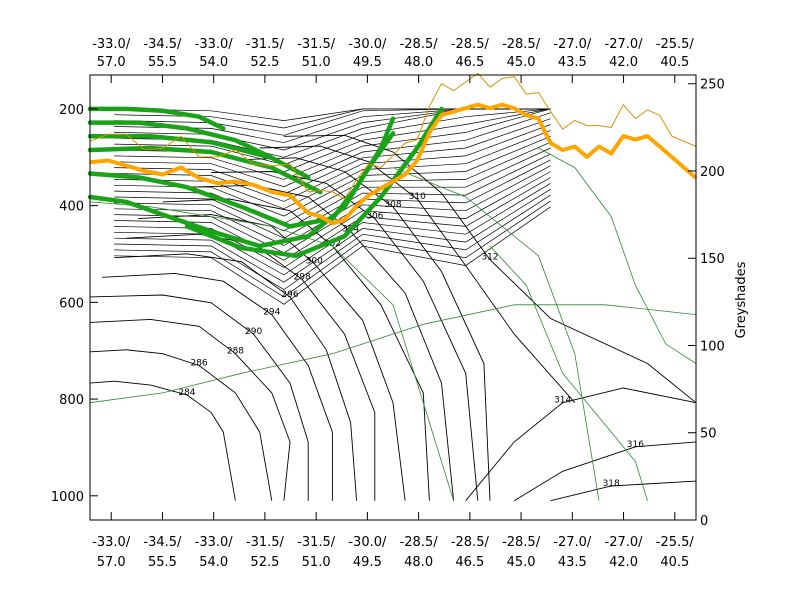 This screenshot has width=800, height=600. What do you see at coordinates (712, 172) in the screenshot?
I see `right-tick-label: 200` at bounding box center [712, 172].